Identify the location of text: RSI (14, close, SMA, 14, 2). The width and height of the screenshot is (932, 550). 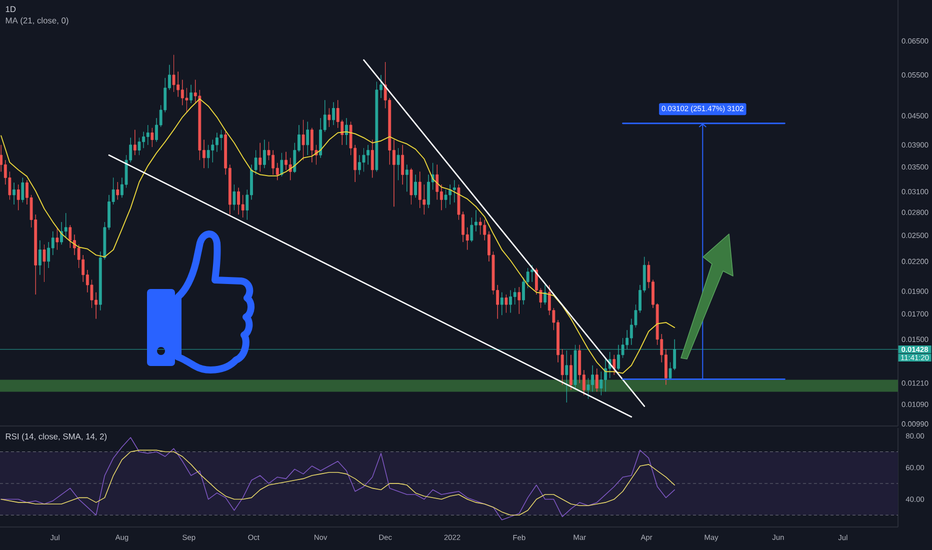
(56, 437).